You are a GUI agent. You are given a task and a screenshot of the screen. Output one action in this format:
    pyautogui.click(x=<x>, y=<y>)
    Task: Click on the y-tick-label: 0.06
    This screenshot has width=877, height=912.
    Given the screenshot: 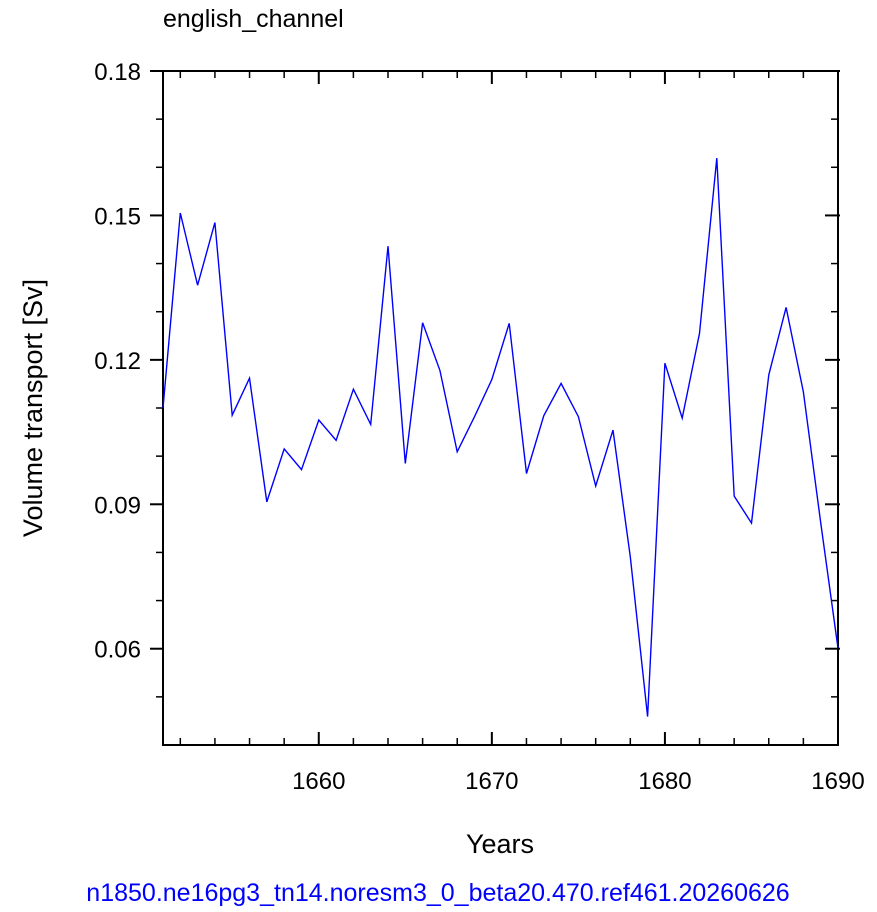 What is the action you would take?
    pyautogui.click(x=117, y=650)
    